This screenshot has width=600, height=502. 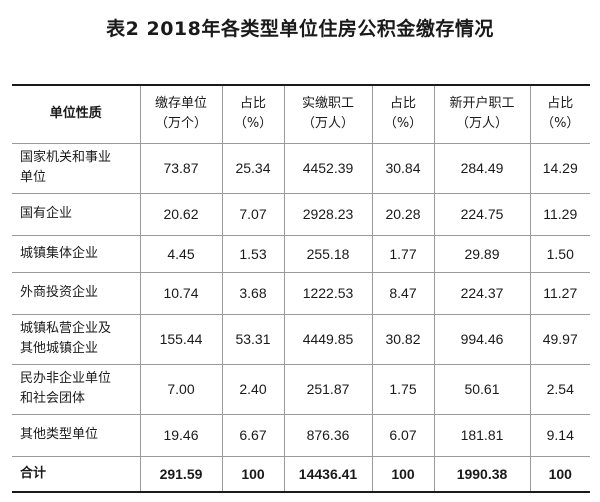 What do you see at coordinates (327, 435) in the screenshot?
I see `cell-workers: 876.36` at bounding box center [327, 435].